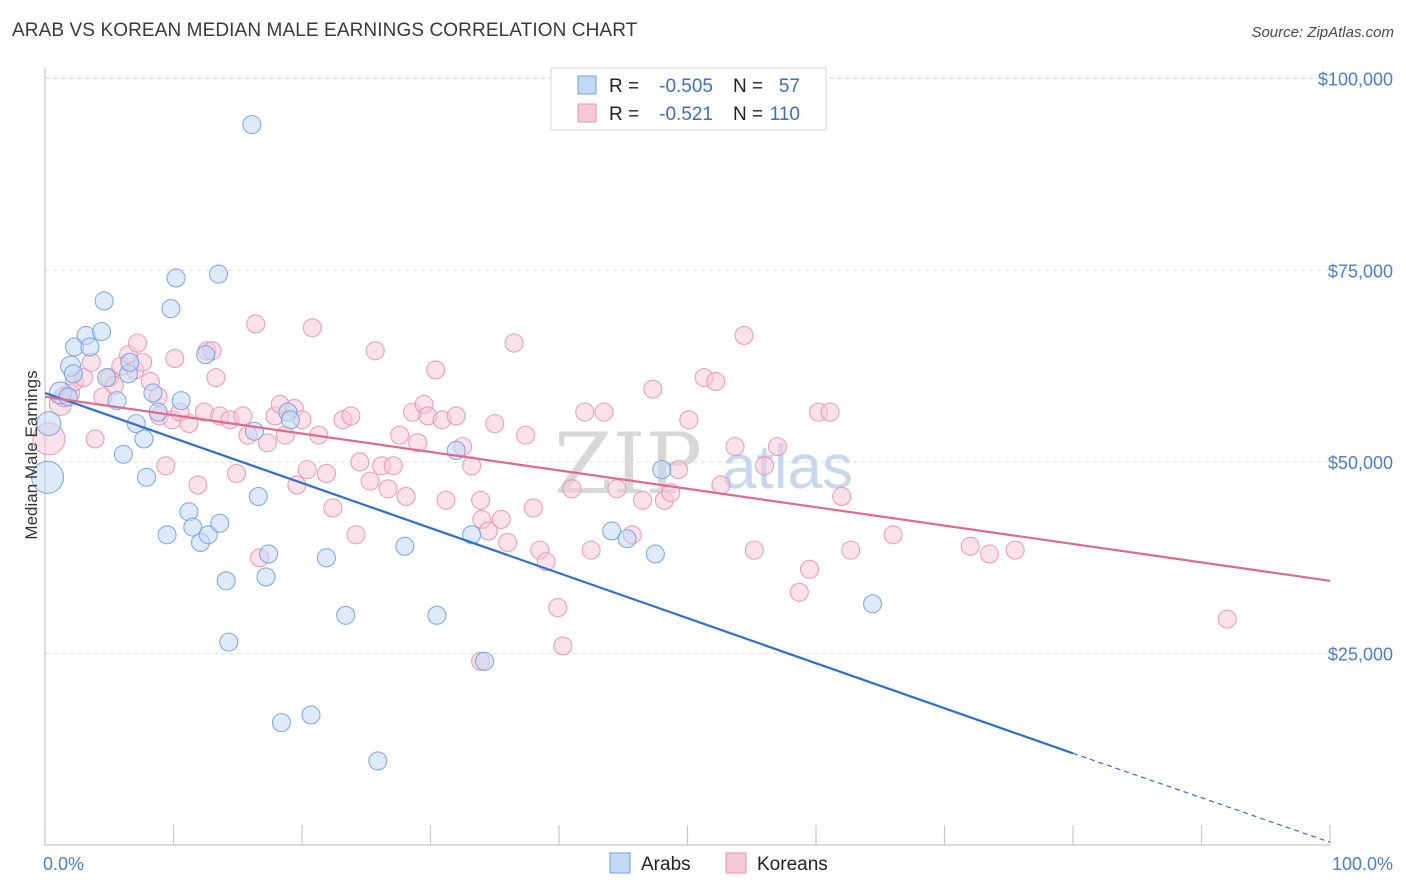 The width and height of the screenshot is (1406, 892). I want to click on bottom-legend-label-arabs: Arabs, so click(666, 864).